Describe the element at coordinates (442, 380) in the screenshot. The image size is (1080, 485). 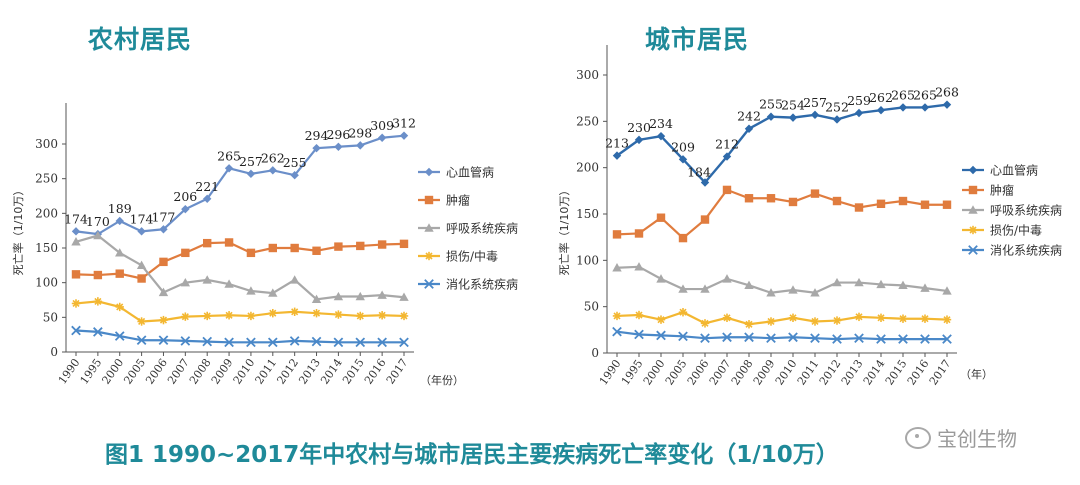
I see `rural-x-axis-label: （年份）` at that location.